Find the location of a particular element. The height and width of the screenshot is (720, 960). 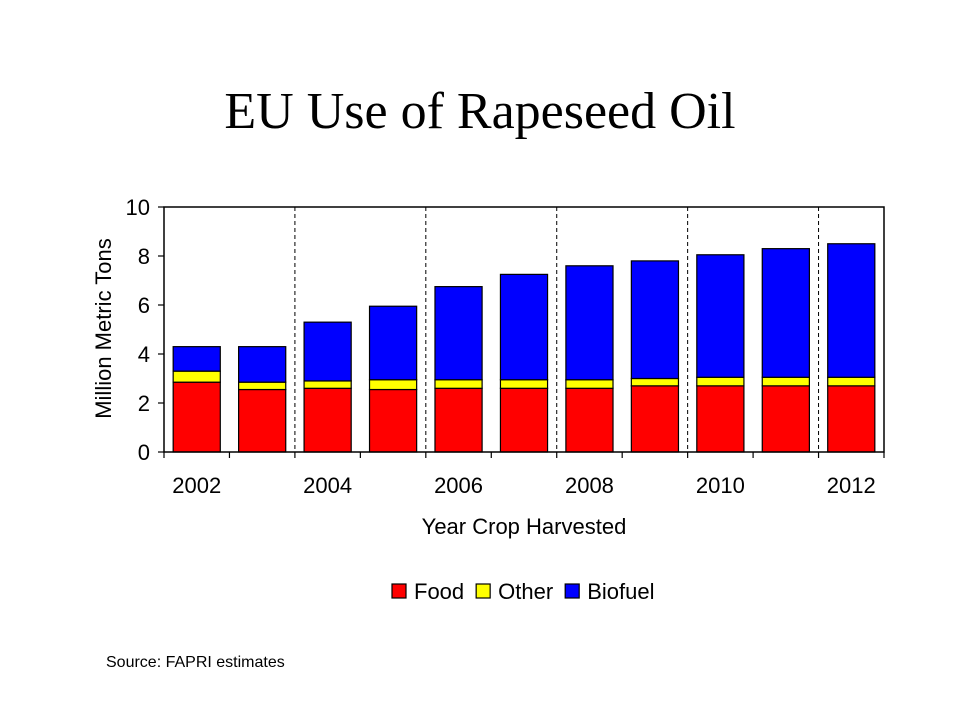

bar-food-2012 is located at coordinates (851, 419).